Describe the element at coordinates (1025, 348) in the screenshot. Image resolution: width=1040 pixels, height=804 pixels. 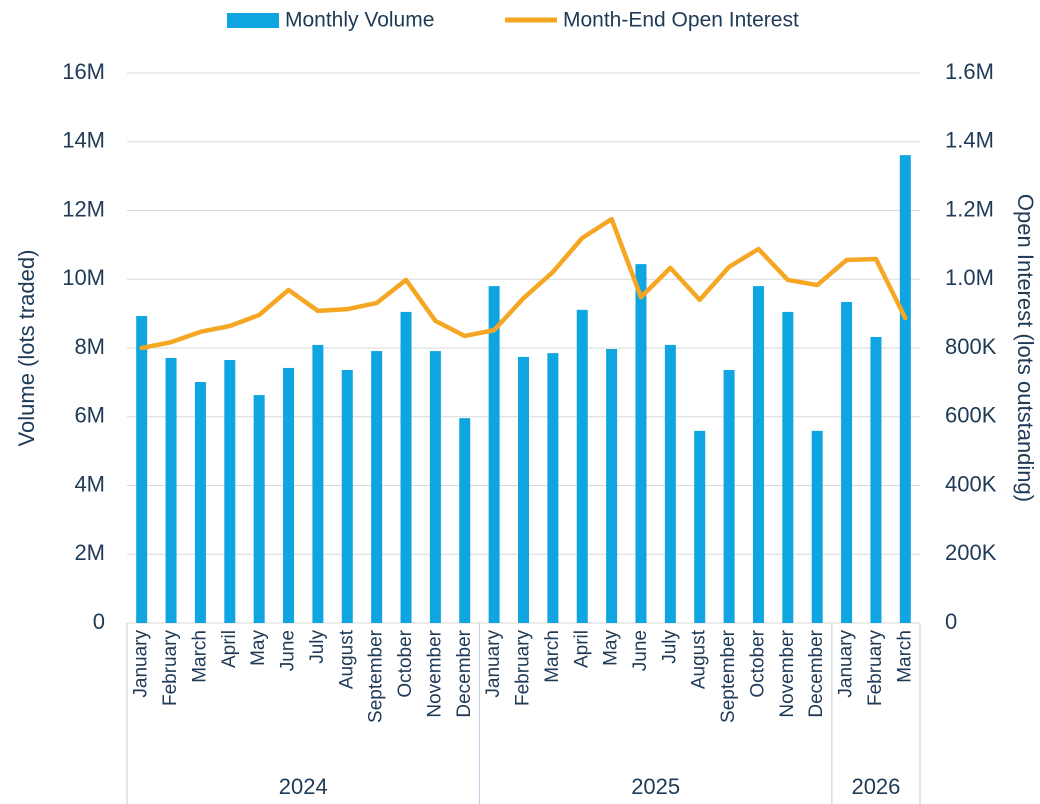
I see `y2-axis-title: Open Interest (lots outstanding)` at that location.